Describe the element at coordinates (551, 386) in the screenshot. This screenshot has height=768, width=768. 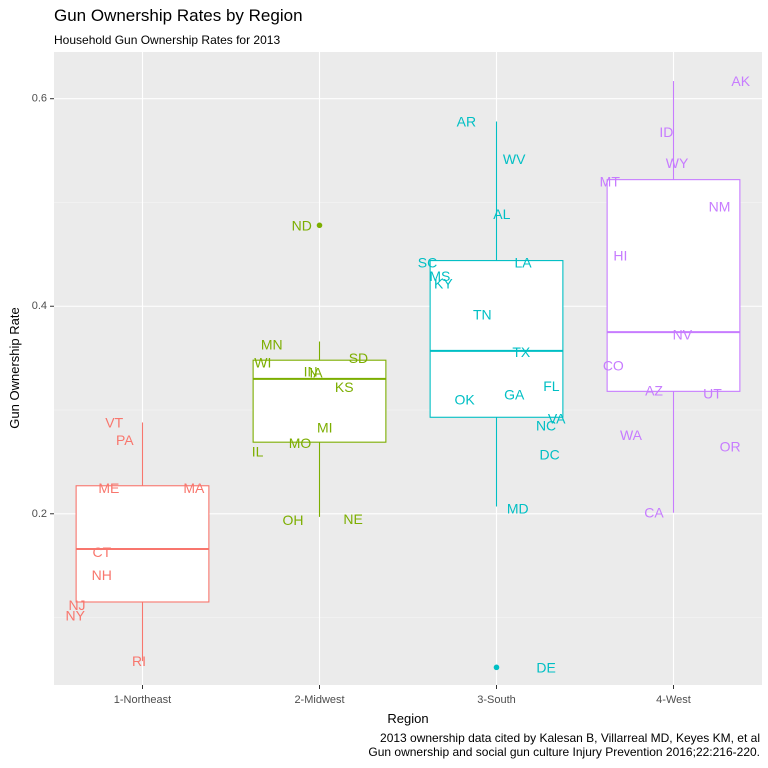
I see `state-label-FL: FL` at that location.